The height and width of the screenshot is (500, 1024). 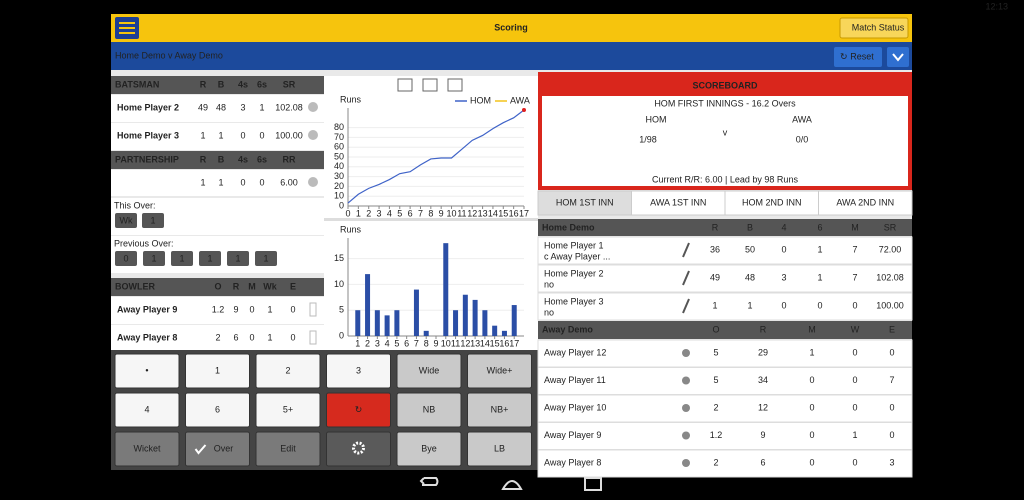 I want to click on y-tick-label: 50, so click(x=339, y=156).